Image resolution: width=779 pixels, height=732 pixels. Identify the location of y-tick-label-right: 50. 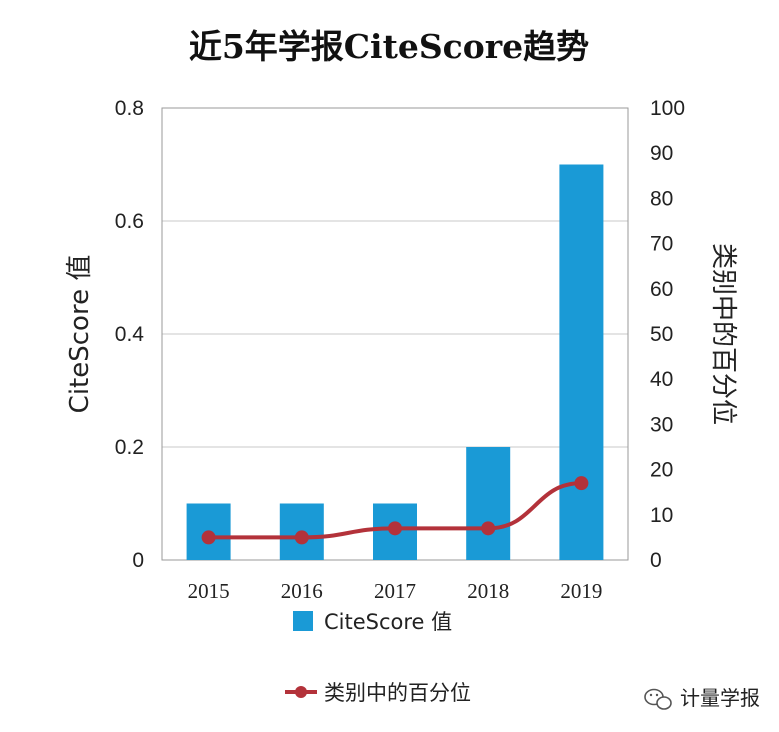
(661, 334).